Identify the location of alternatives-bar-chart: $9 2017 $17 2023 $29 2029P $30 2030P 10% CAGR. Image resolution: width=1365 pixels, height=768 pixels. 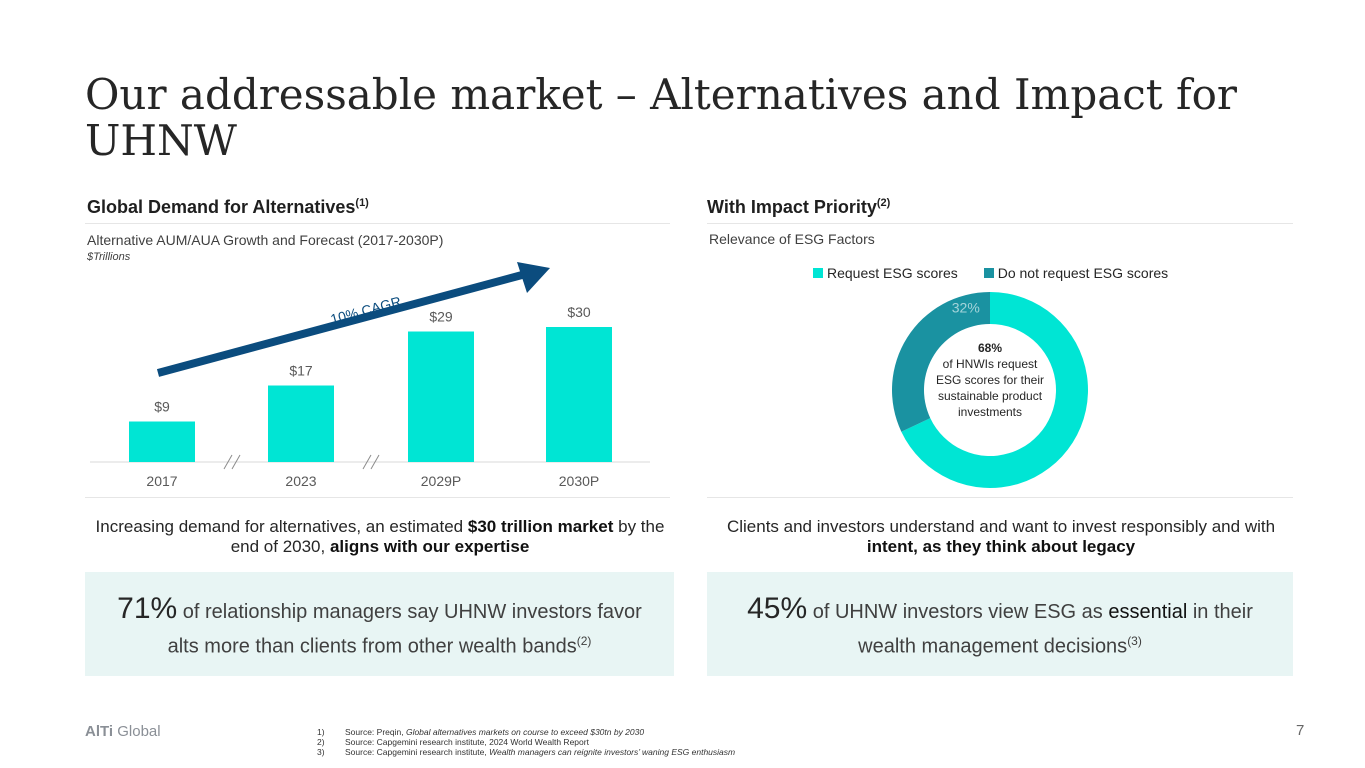
(370, 375).